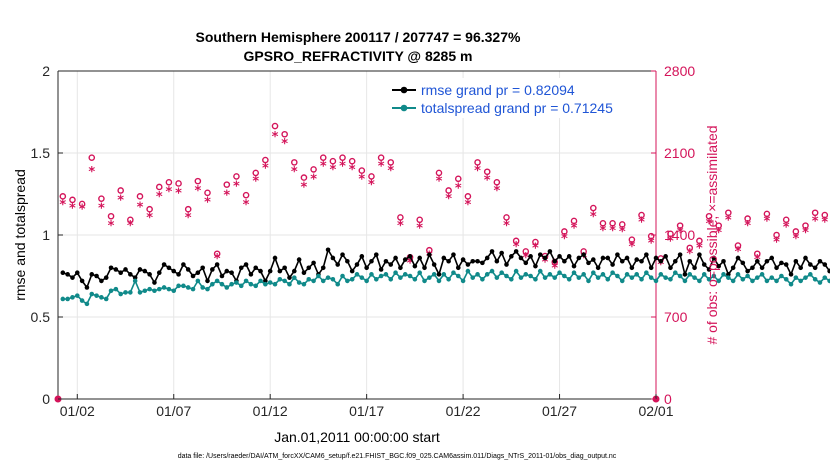  Describe the element at coordinates (366, 411) in the screenshot. I see `x-tick-label: 01/17` at that location.